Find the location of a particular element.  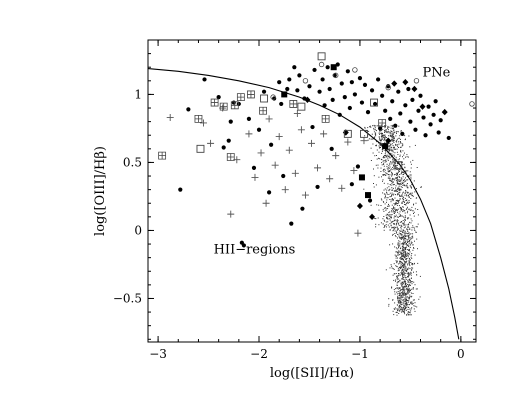

open-circle-point is located at coordinates (273, 97).